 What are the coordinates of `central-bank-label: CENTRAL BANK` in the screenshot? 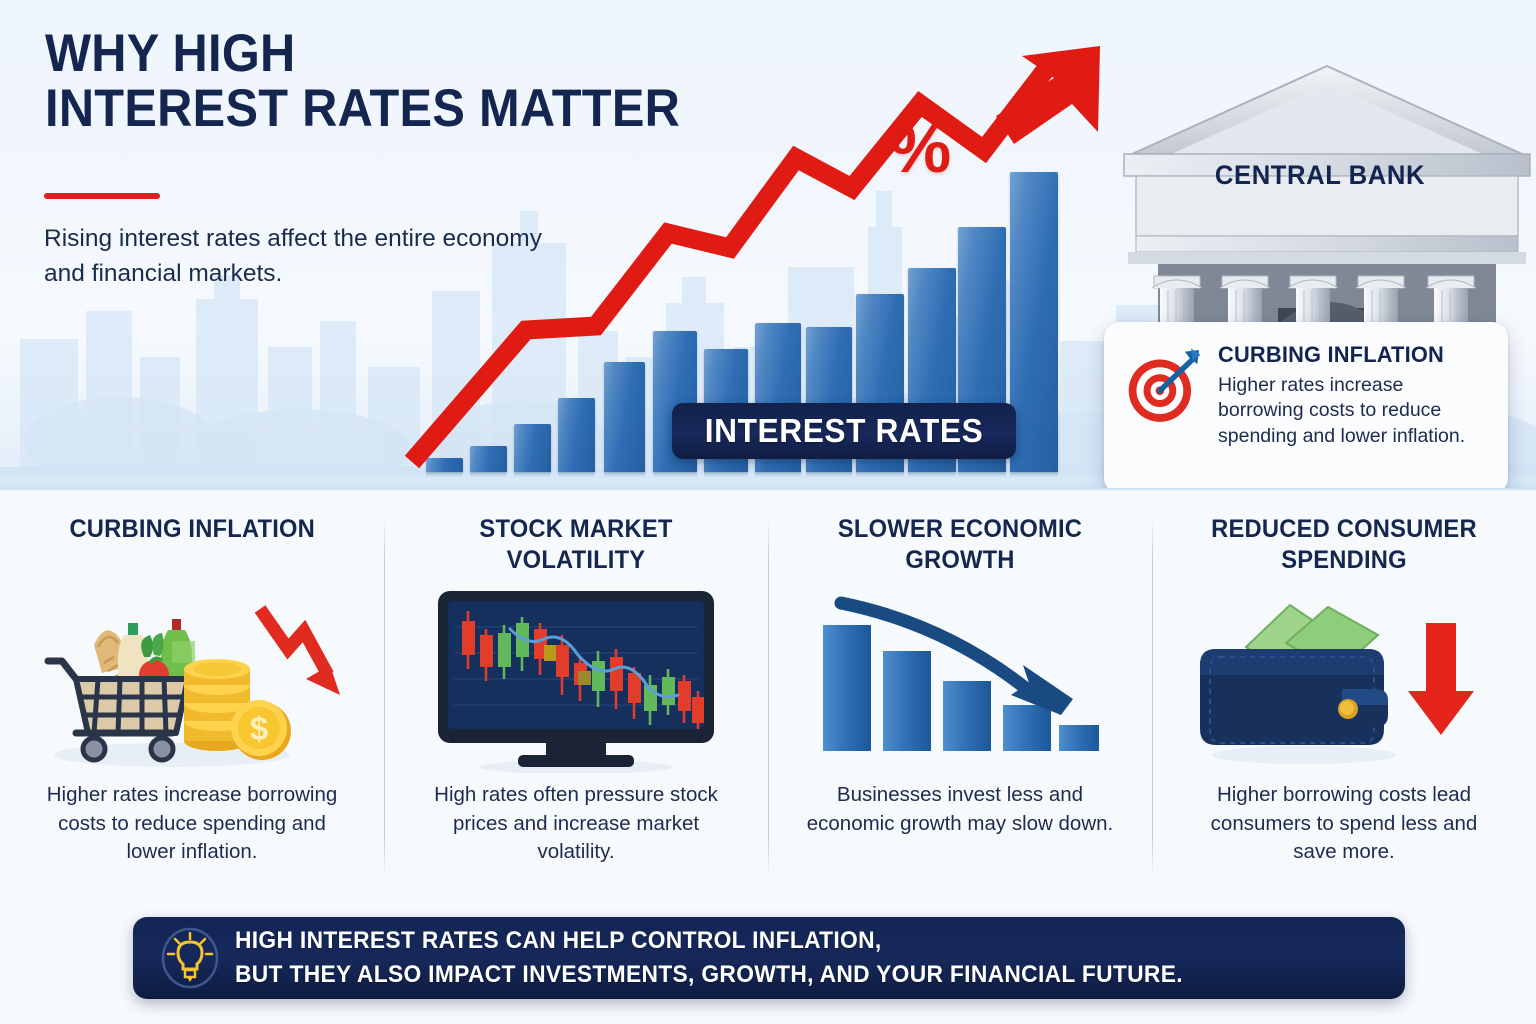 It's located at (1320, 175).